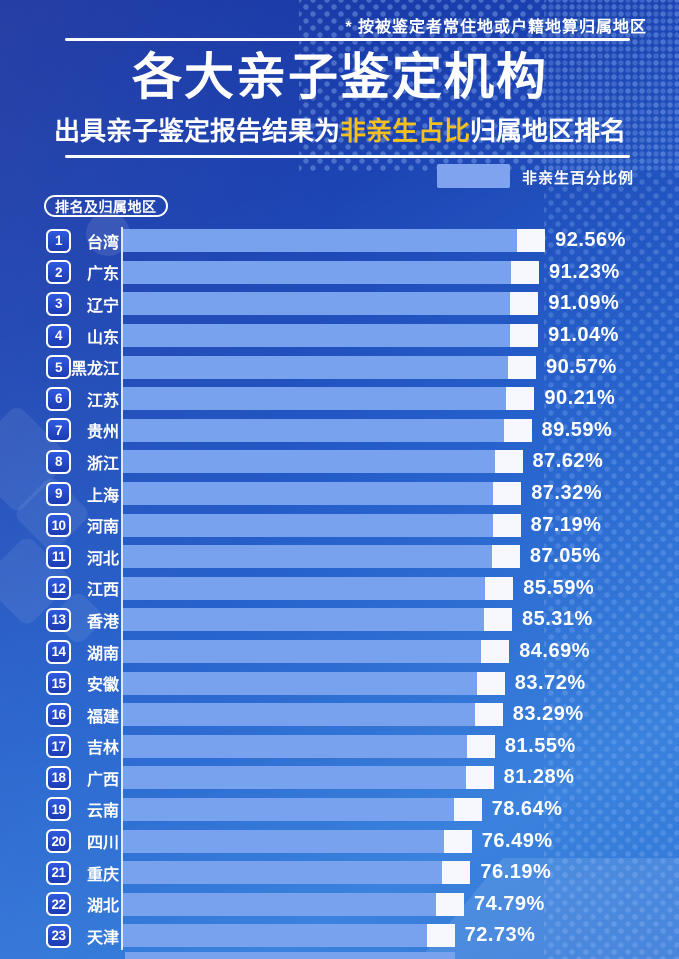 This screenshot has width=679, height=959. I want to click on table-row: 17 吉林 81.55%, so click(339, 747).